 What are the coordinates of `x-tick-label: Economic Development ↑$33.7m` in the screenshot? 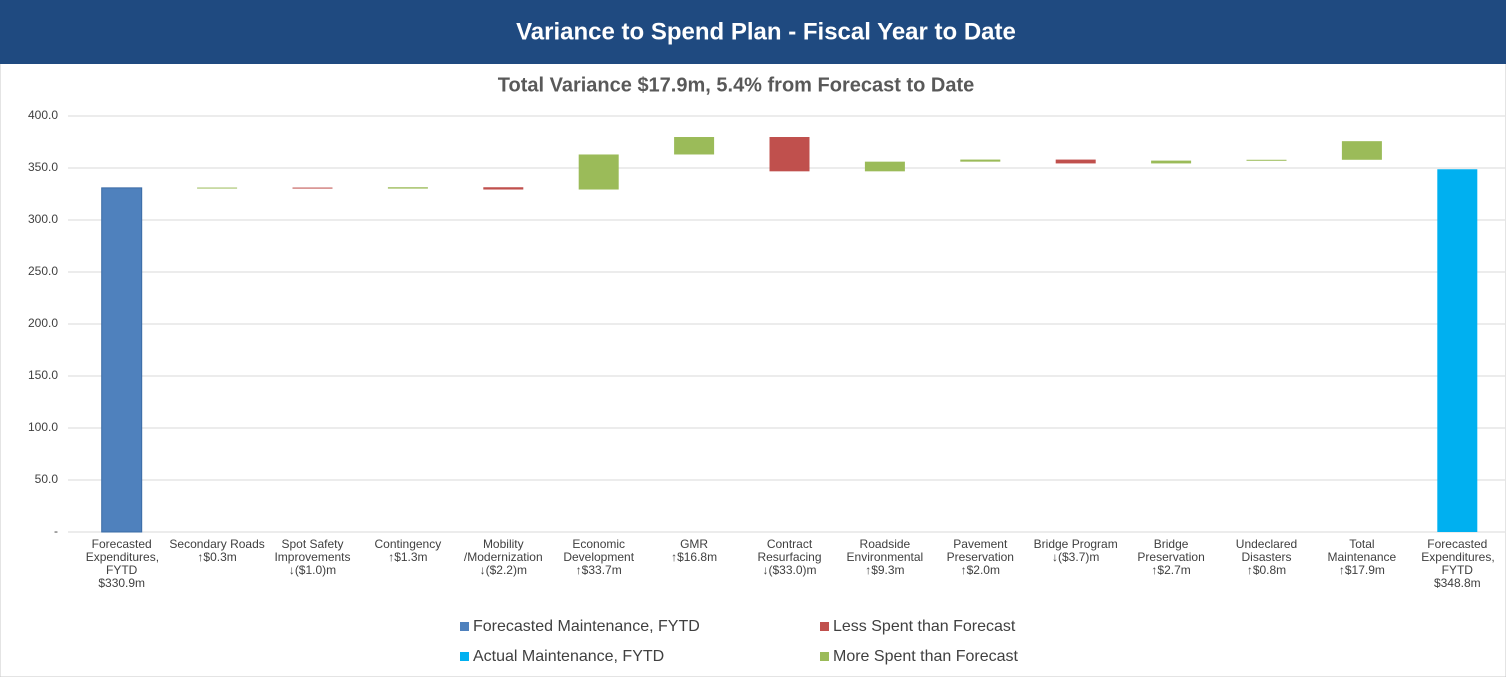 It's located at (598, 557).